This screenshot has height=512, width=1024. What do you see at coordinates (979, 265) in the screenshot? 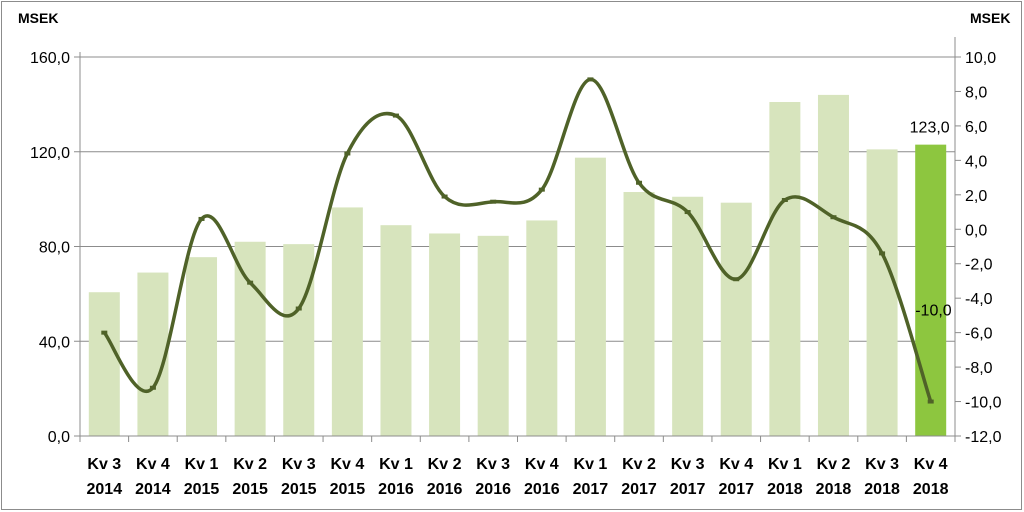
I see `right-tick-label: -2,0` at bounding box center [979, 265].